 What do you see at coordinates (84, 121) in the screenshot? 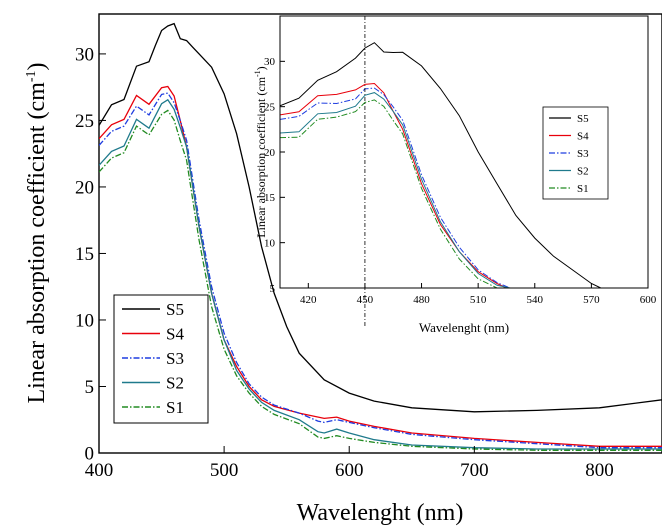
I see `main-y-tick-label: 25` at bounding box center [84, 121].